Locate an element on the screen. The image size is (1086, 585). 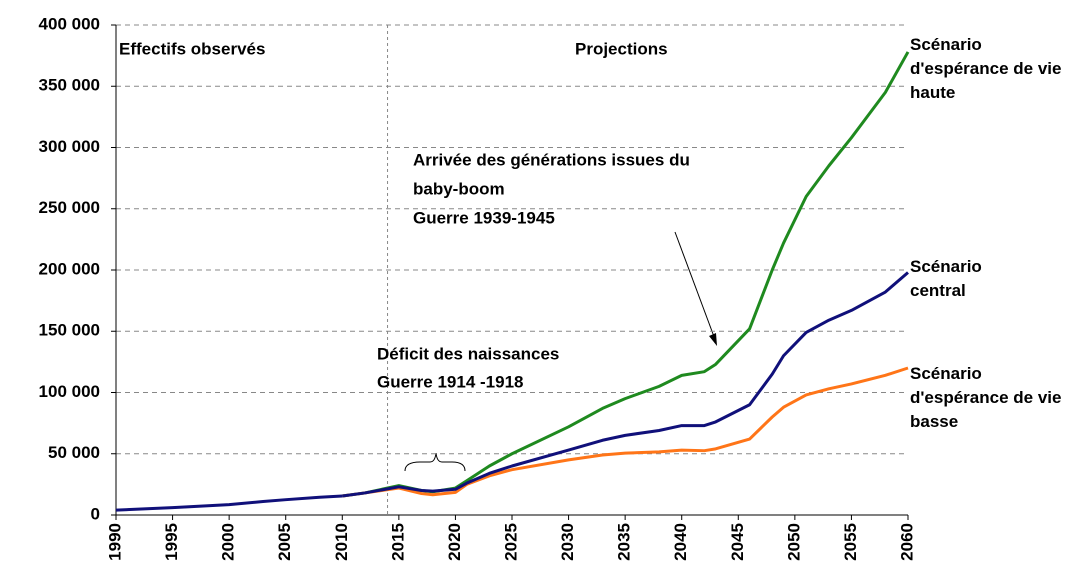
y-tick-label: 400 000 is located at coordinates (69, 23).